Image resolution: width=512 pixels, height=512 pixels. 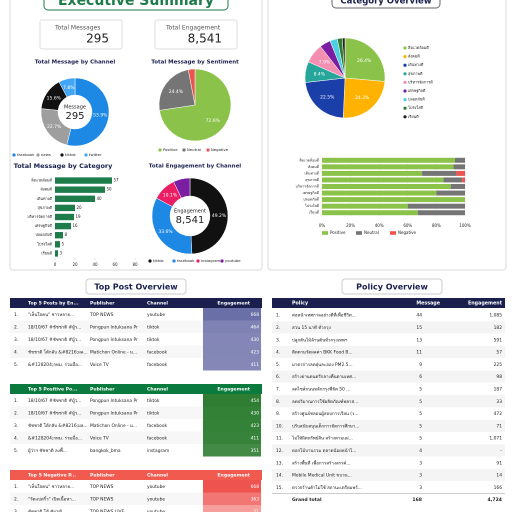 I want to click on row-index: 4., so click(x=16, y=438).